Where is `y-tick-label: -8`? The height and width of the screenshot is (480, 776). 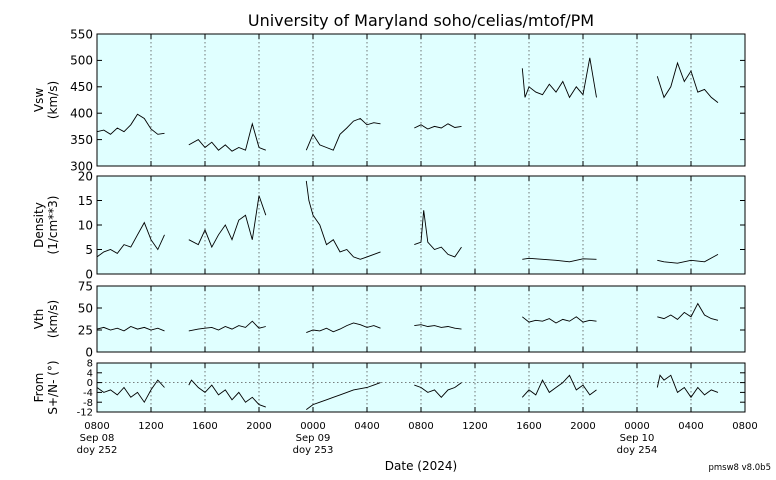 y-tick-label: -8 is located at coordinates (88, 403).